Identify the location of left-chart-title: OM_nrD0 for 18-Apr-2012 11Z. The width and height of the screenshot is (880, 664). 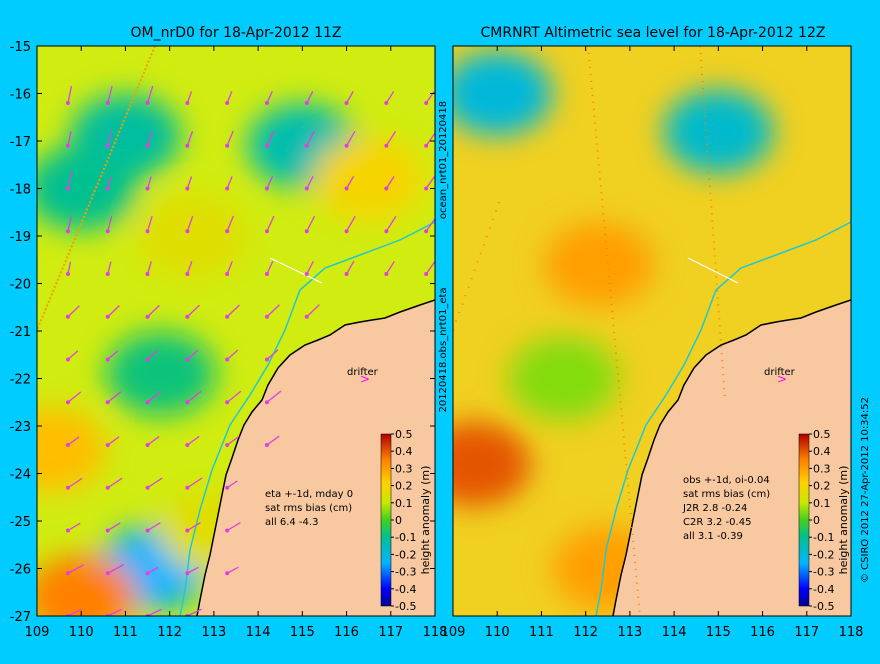
(236, 33).